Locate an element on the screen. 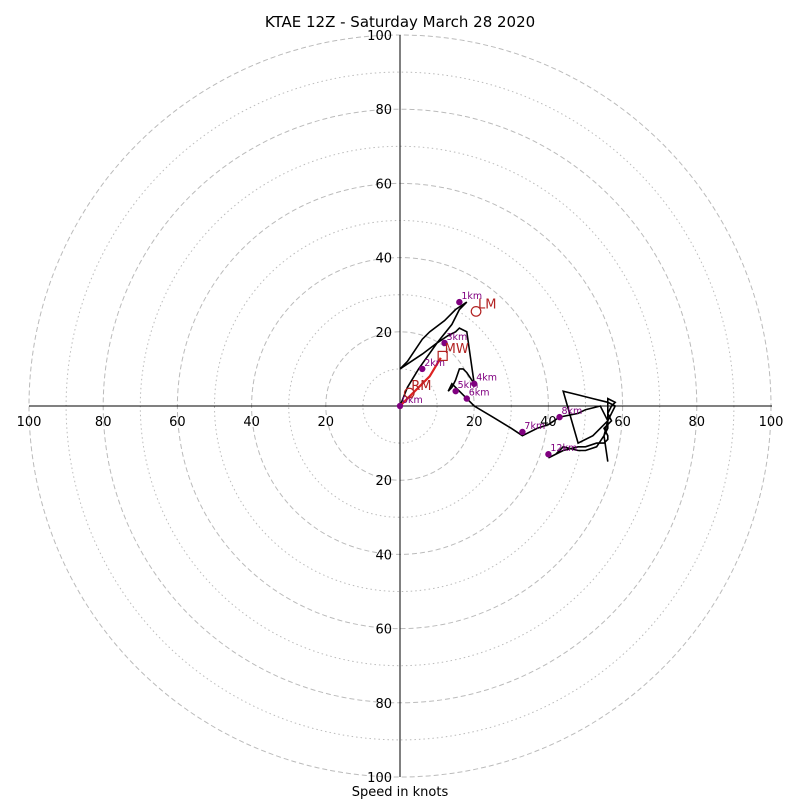 The height and width of the screenshot is (800, 800). height-marker-label: 1km is located at coordinates (471, 296).